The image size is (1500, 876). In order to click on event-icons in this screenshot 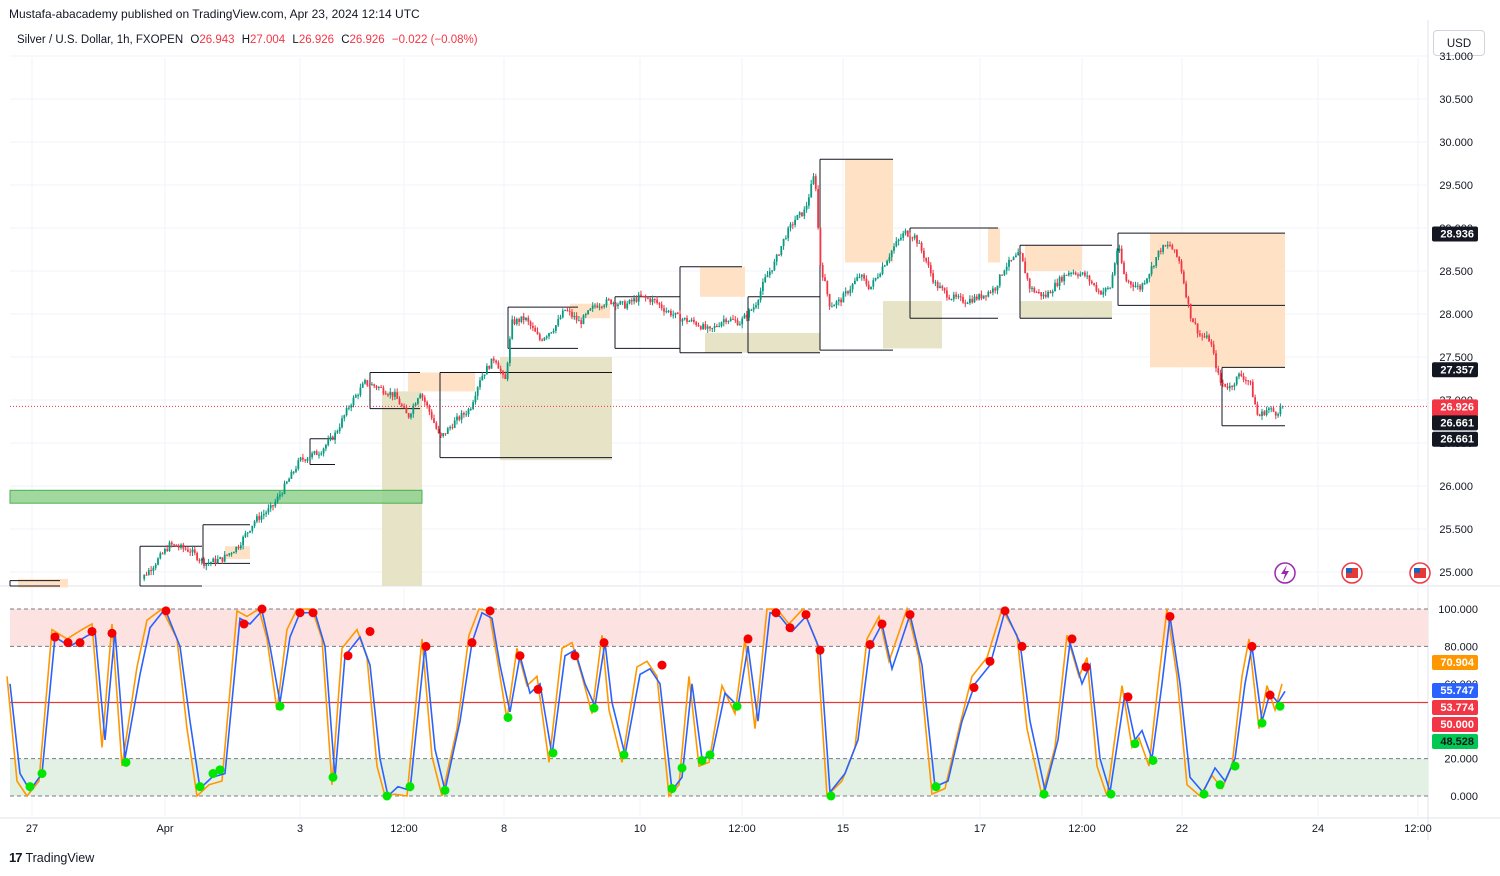, I will do `click(1352, 573)`.